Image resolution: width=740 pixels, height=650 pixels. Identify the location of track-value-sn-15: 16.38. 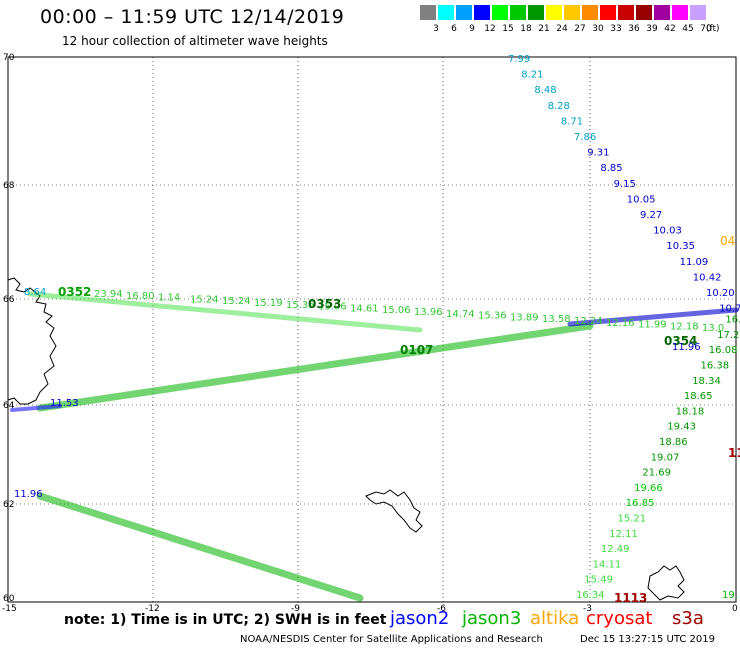
(715, 366).